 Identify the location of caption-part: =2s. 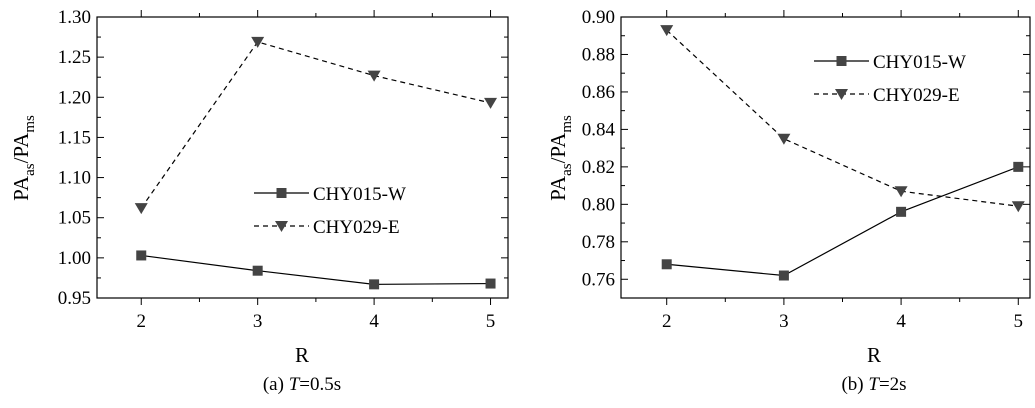
(893, 384).